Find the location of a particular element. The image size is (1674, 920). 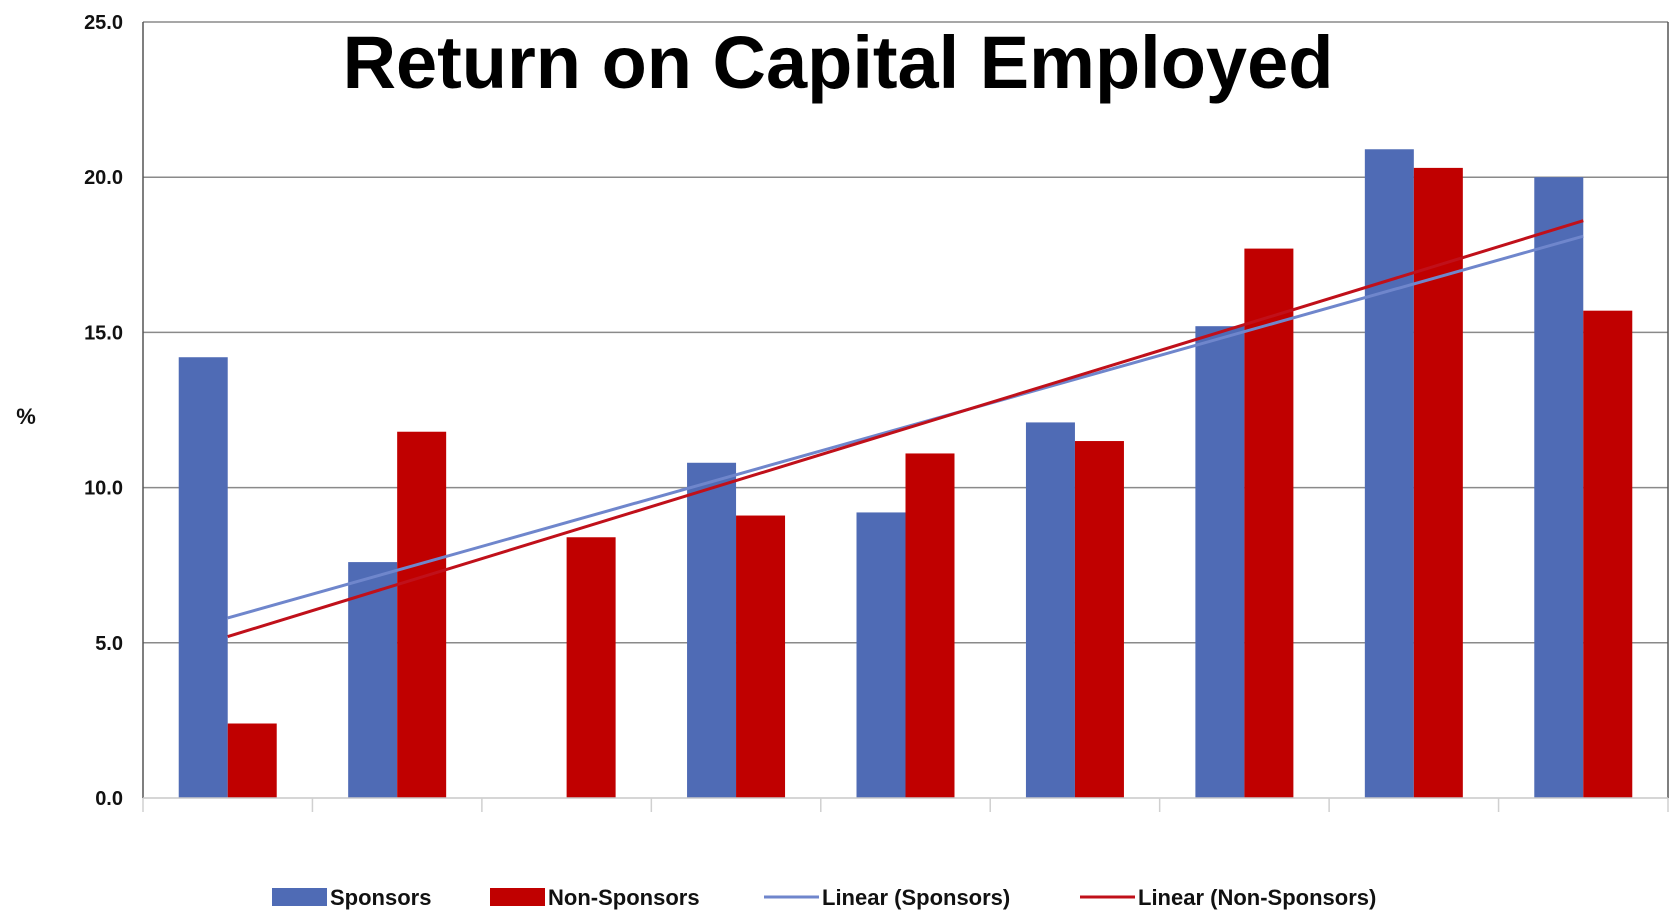

y-tick-label: 5.0 is located at coordinates (109, 644).